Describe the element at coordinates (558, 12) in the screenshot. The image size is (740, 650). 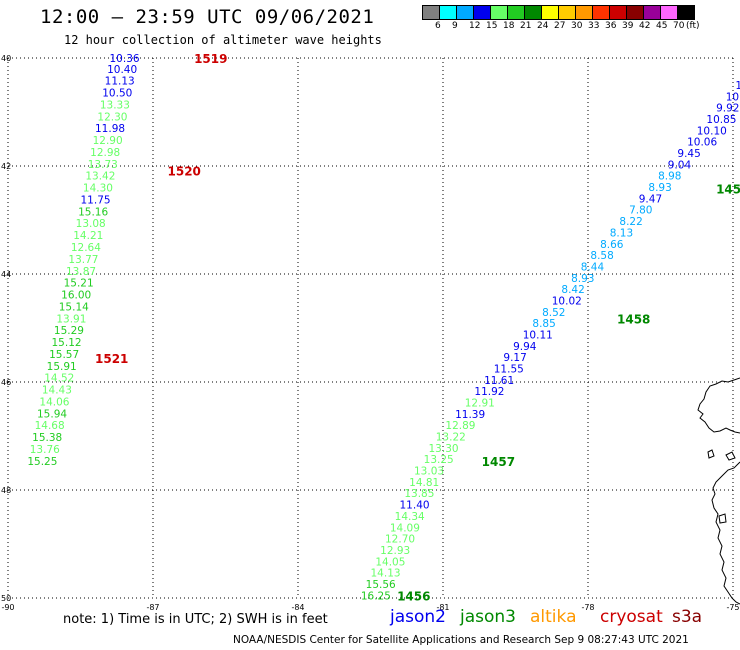
I see `color-legend` at that location.